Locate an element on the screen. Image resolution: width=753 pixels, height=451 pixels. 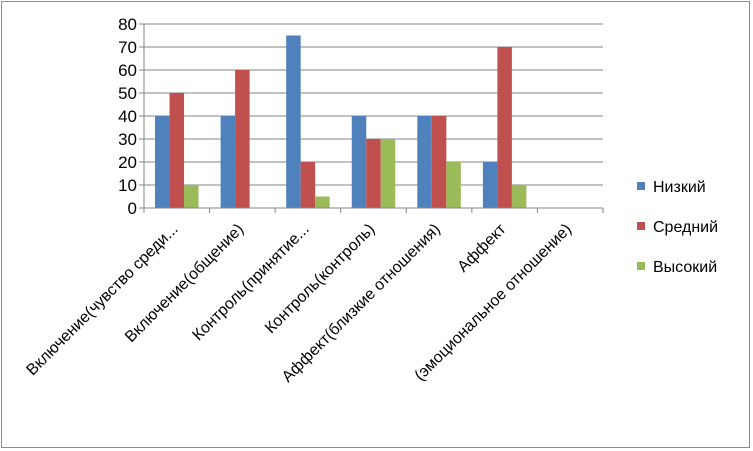
y-tick-label: 80 is located at coordinates (127, 24).